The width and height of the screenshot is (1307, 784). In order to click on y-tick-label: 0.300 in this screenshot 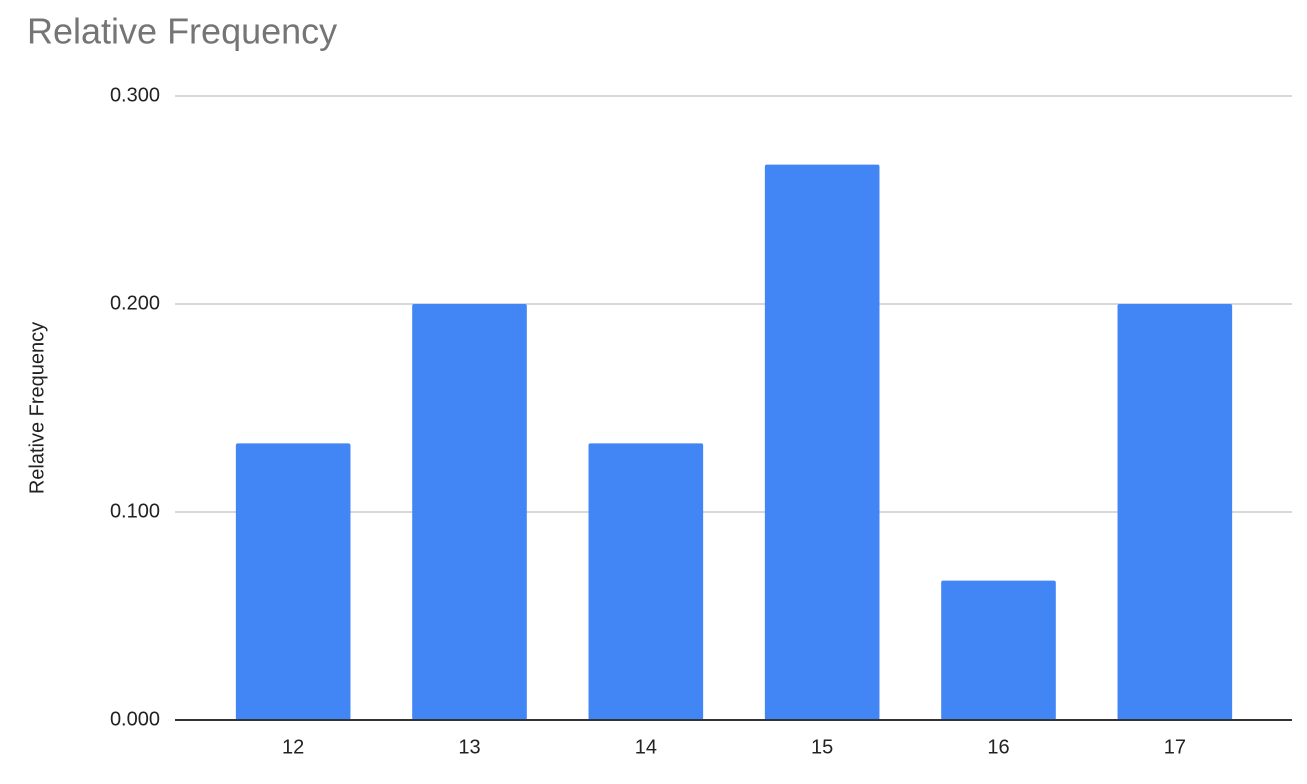, I will do `click(135, 95)`.